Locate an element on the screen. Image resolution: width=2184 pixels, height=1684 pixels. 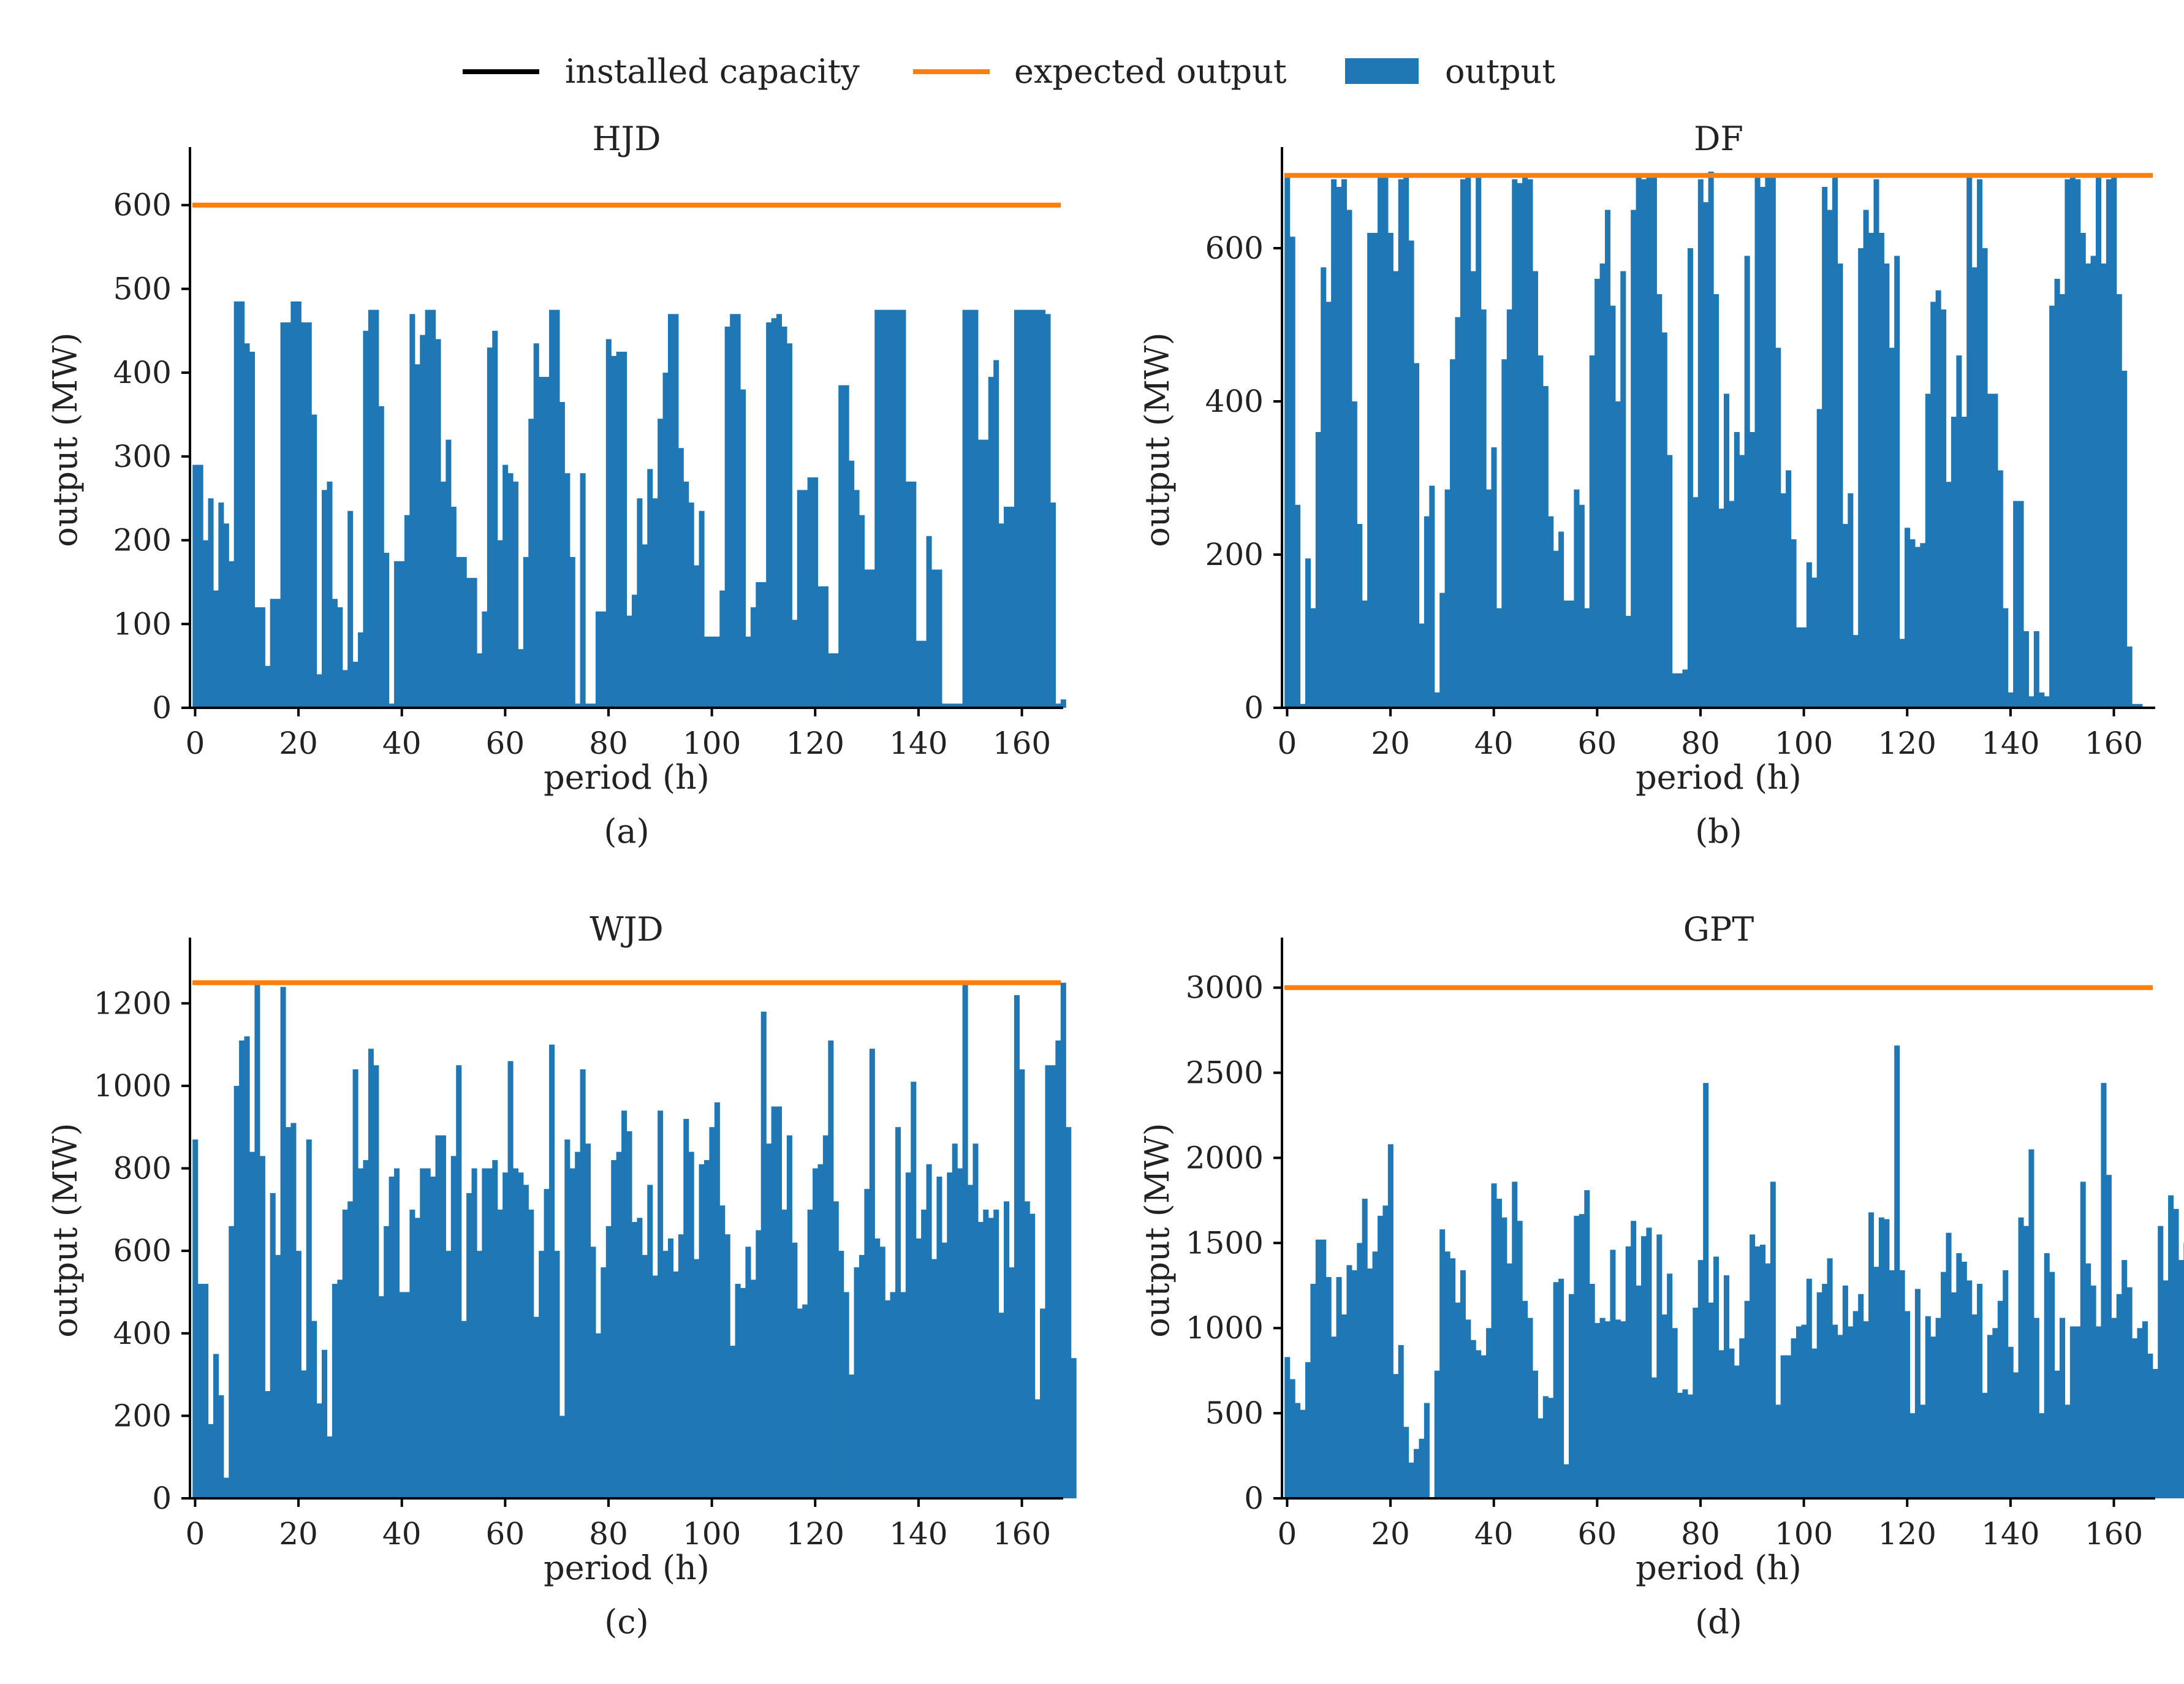
x-tick-label: 160 is located at coordinates (1022, 744).